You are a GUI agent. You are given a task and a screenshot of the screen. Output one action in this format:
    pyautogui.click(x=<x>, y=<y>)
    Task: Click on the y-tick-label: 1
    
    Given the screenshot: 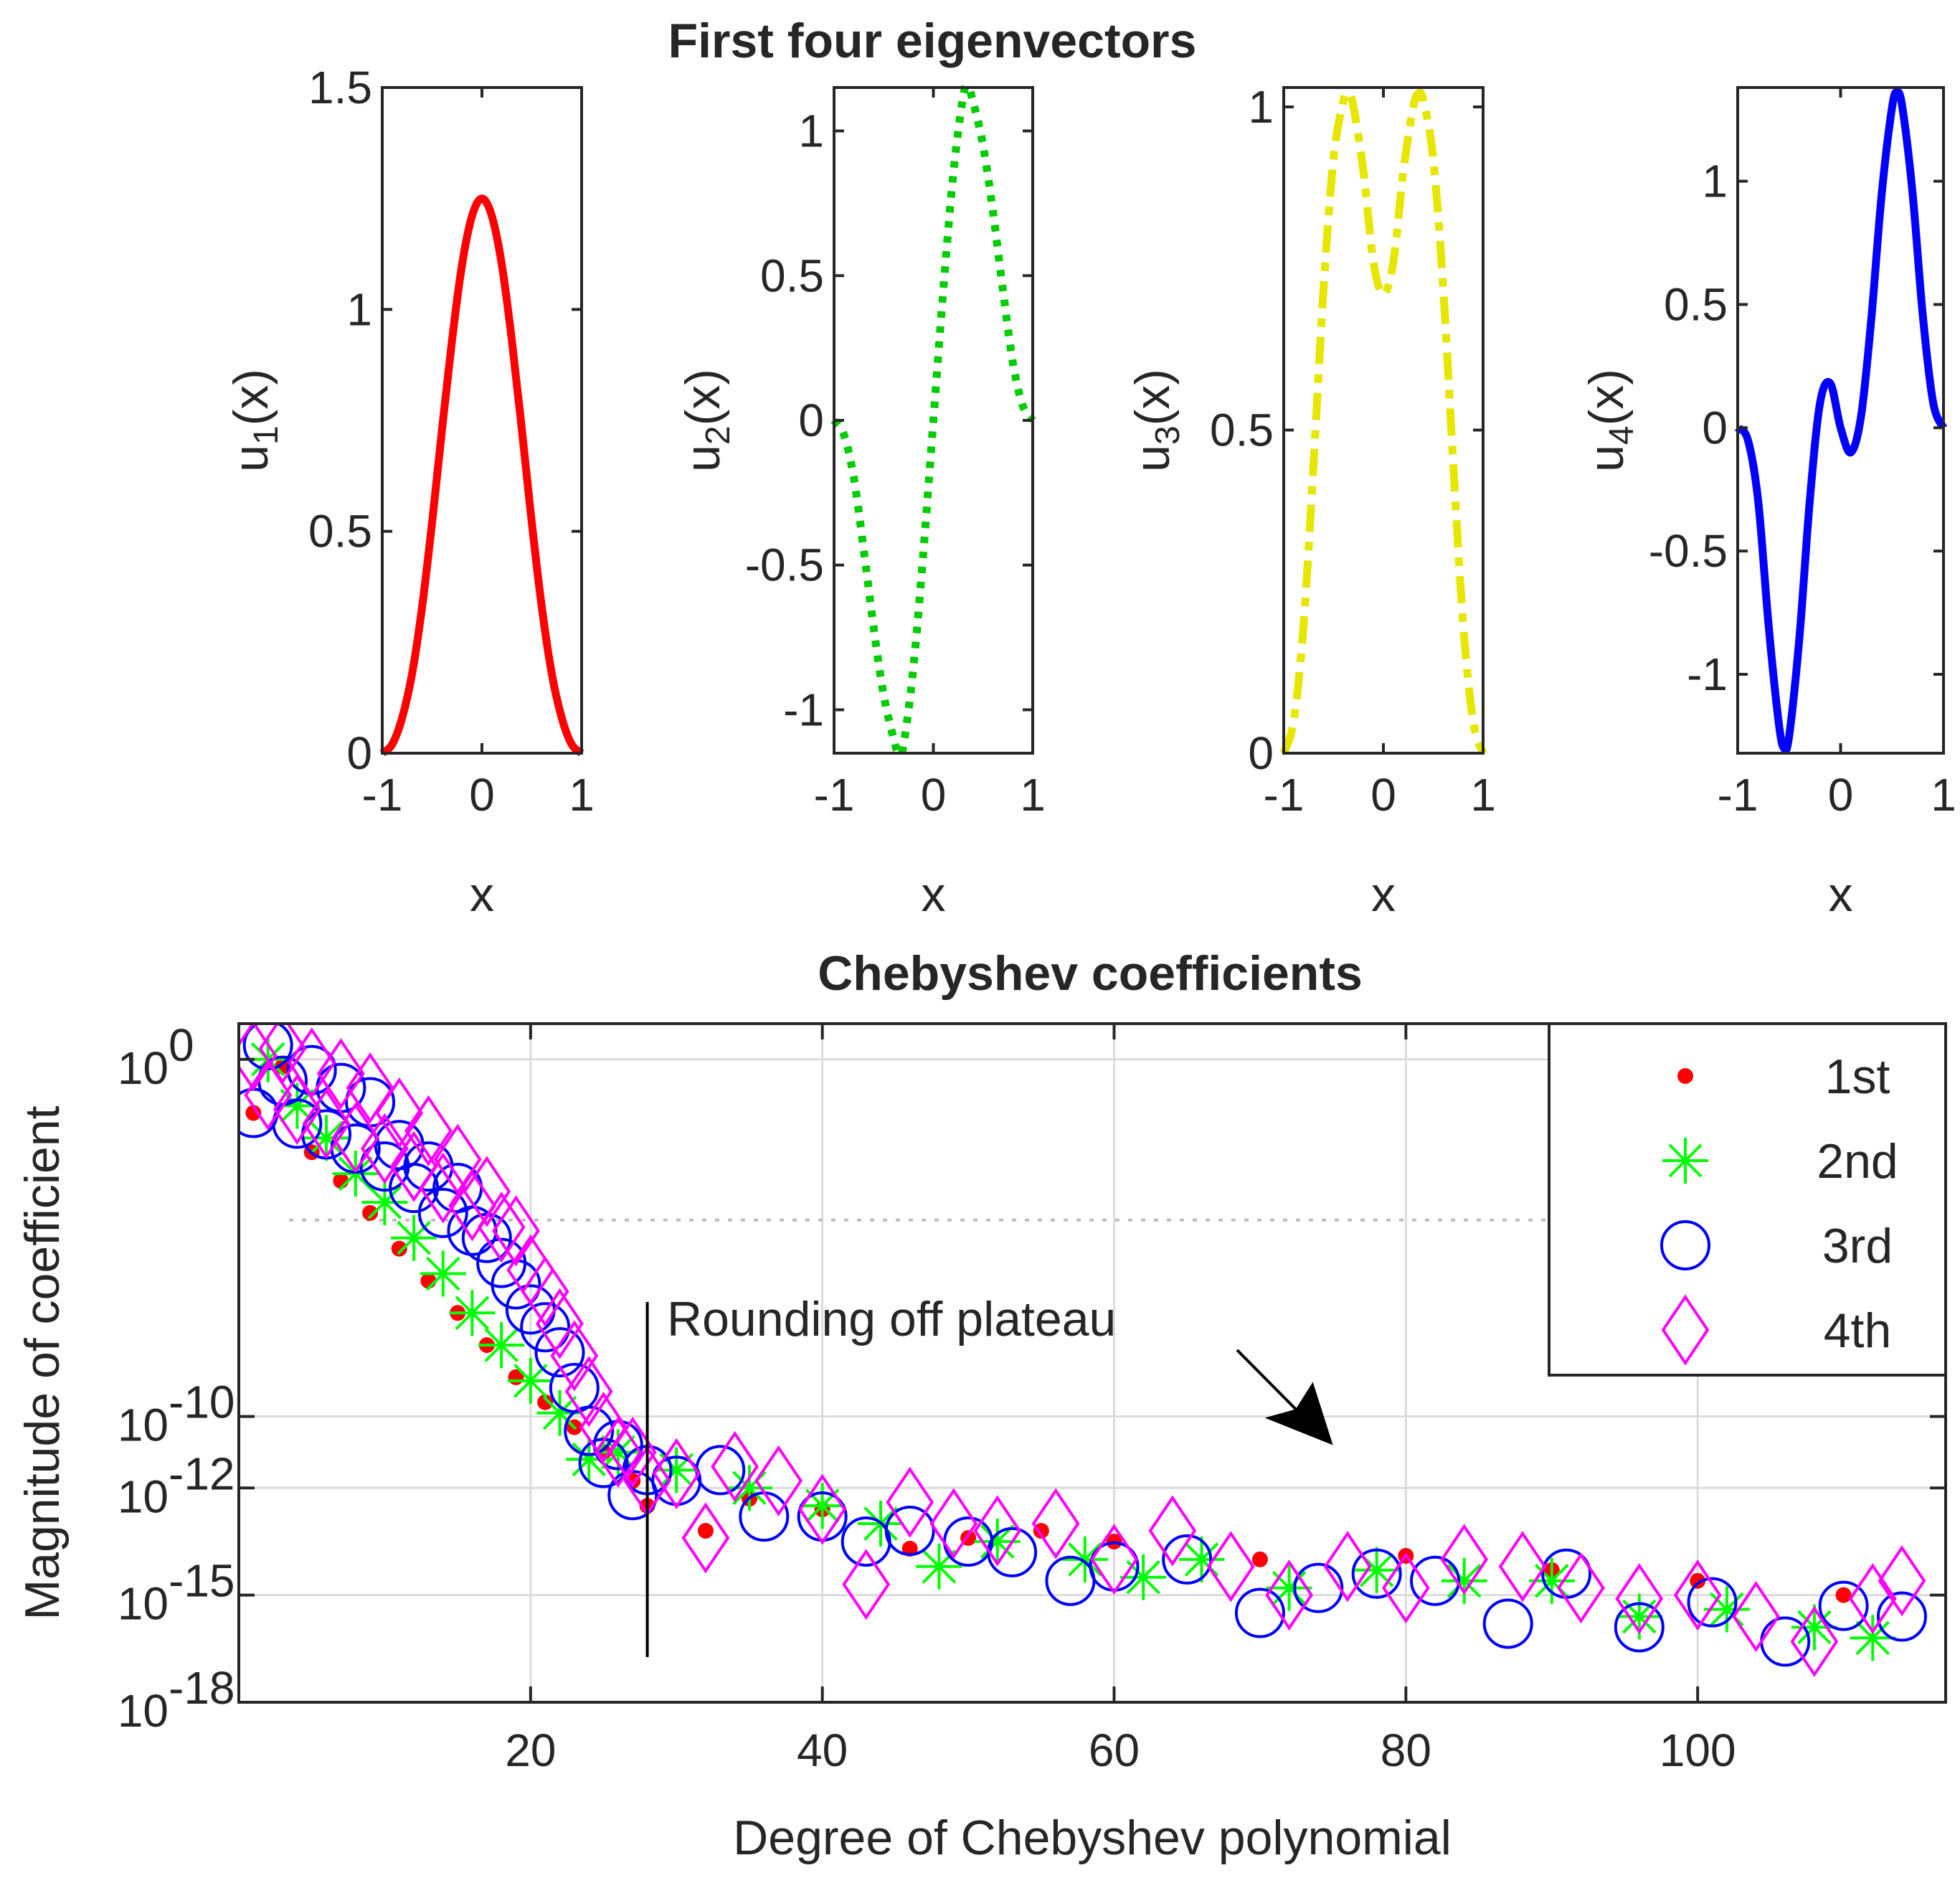 What is the action you would take?
    pyautogui.click(x=1261, y=107)
    